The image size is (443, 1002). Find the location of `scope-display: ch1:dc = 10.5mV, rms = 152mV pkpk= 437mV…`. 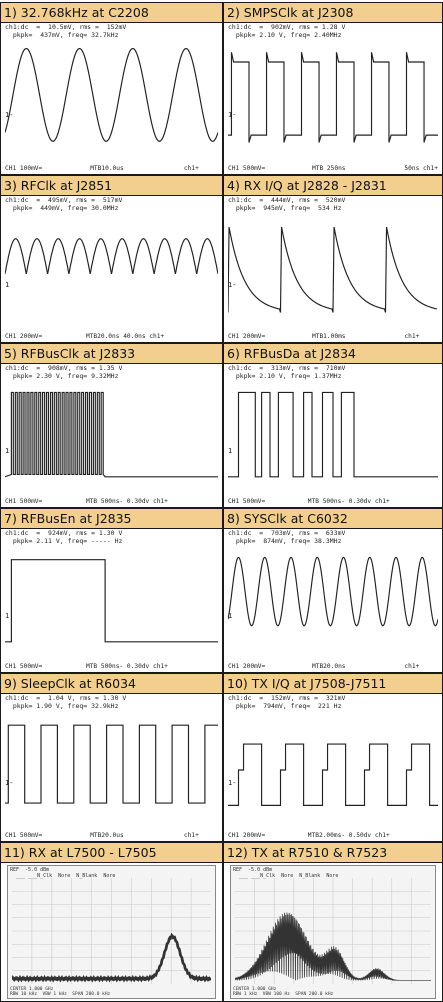

scope-display: ch1:dc = 10.5mV, rms = 152mV pkpk= 437mV… is located at coordinates (111, 97).